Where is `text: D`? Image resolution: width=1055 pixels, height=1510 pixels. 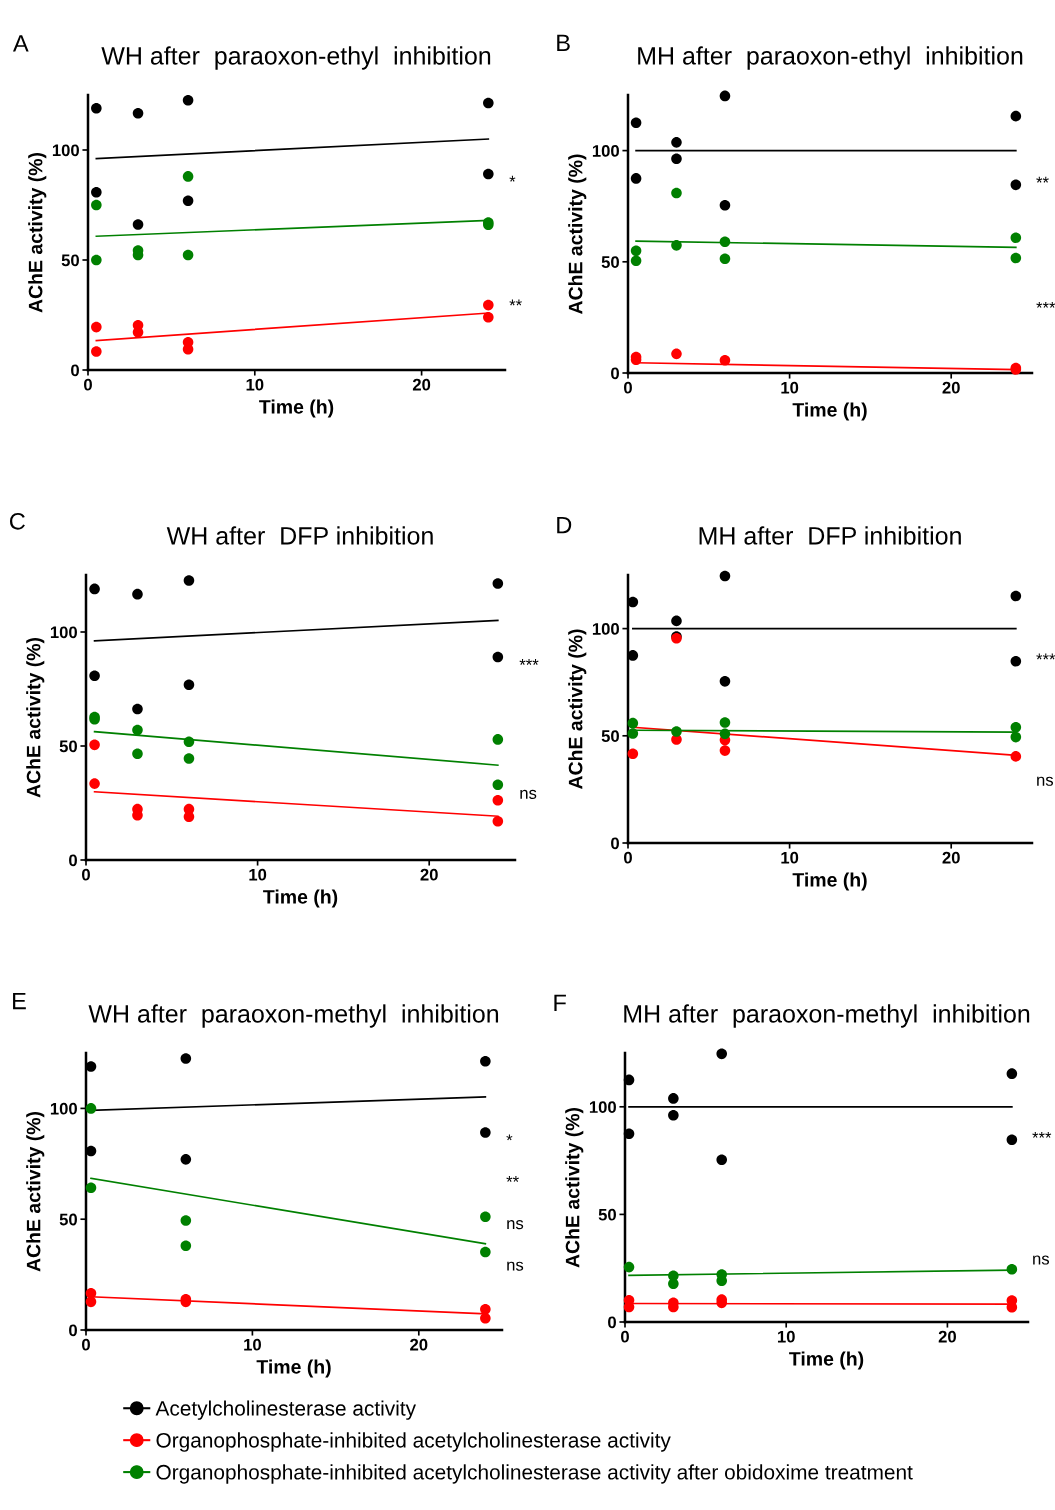 text: D is located at coordinates (564, 525).